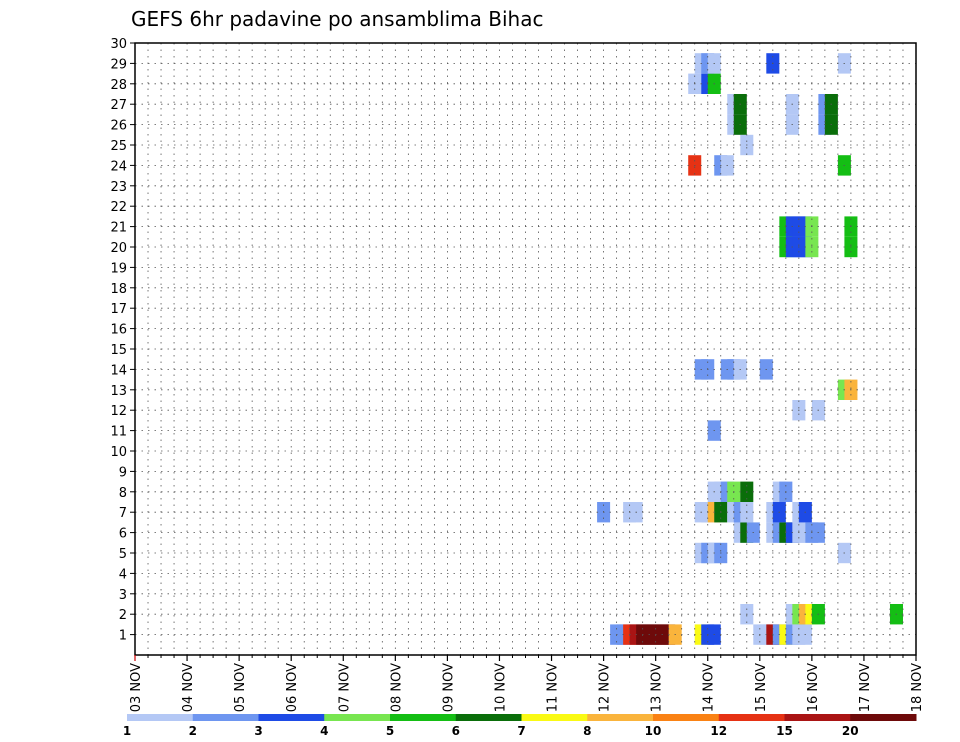 The image size is (960, 742). I want to click on y-tick-label: 3, so click(123, 595).